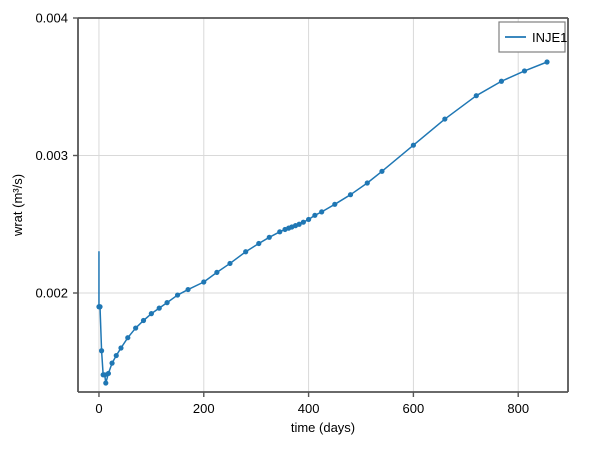 Image resolution: width=600 pixels, height=450 pixels. What do you see at coordinates (51, 18) in the screenshot?
I see `y-tick-label: 0.004` at bounding box center [51, 18].